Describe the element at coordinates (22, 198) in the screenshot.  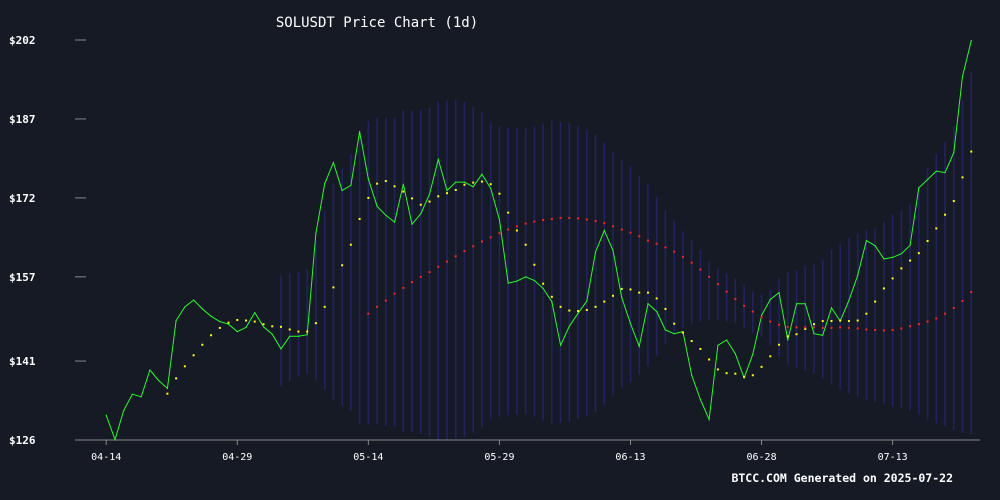
I see `y-tick-label: $172` at that location.